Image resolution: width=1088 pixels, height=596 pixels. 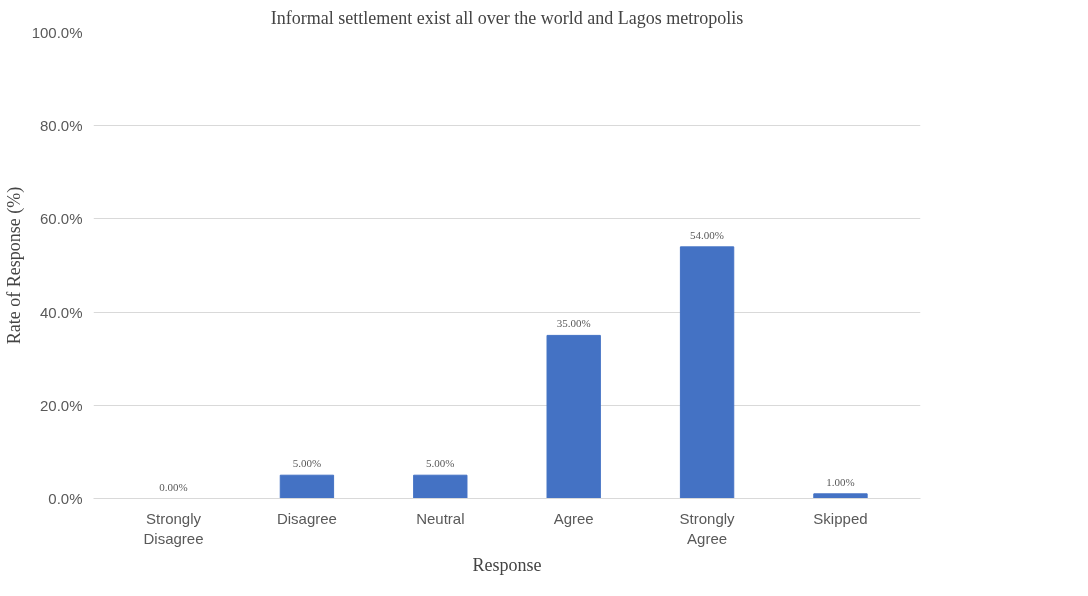 I want to click on y-tick-label: 80.0%, so click(x=61, y=126).